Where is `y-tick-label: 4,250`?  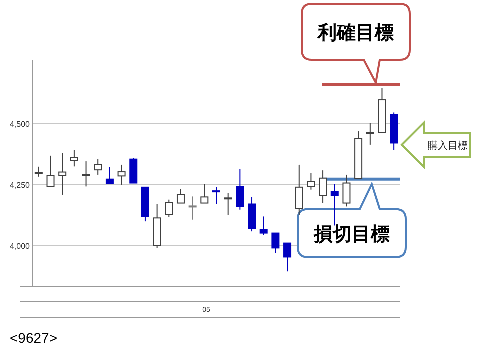 y-tick-label: 4,250 is located at coordinates (20, 185).